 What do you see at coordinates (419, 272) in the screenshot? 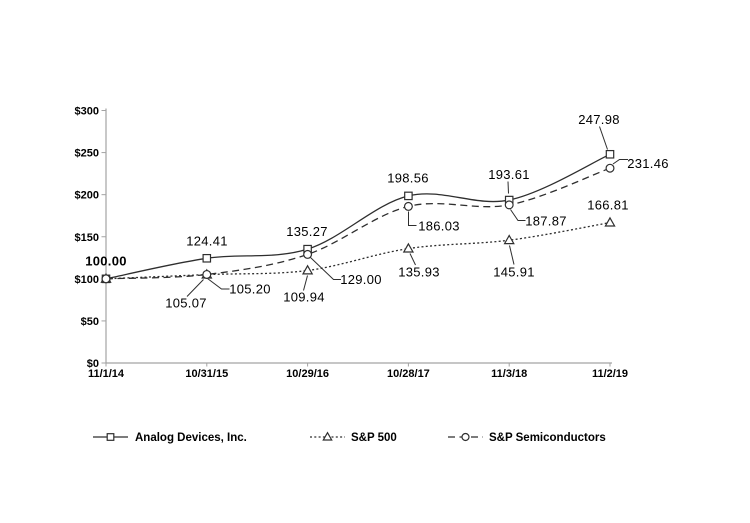
I see `data-label-sp-500: 135.93` at bounding box center [419, 272].